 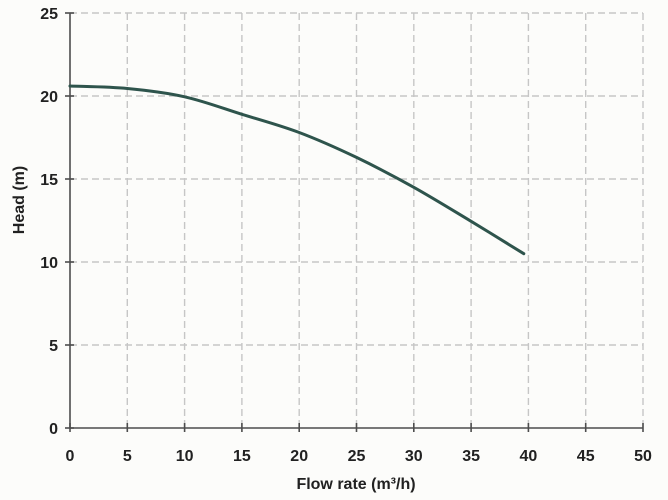 What do you see at coordinates (49, 14) in the screenshot?
I see `y-tick-label: 25` at bounding box center [49, 14].